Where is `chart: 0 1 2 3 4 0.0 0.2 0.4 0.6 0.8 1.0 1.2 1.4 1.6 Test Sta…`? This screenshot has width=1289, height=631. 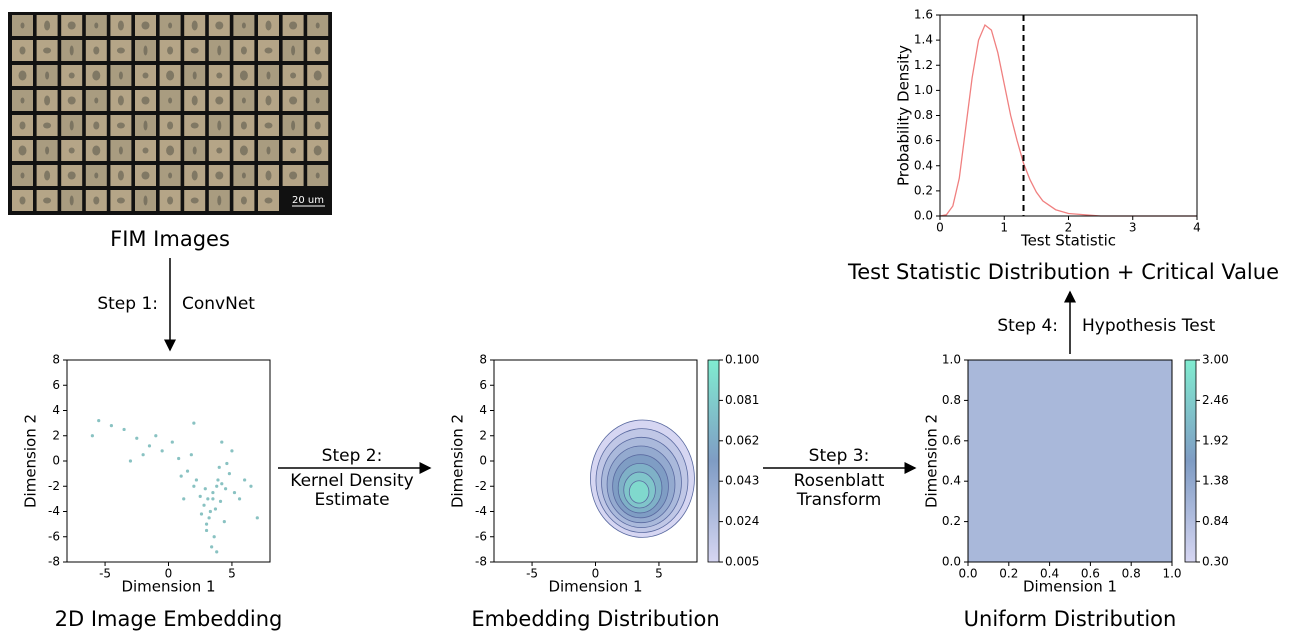 chart: 0 1 2 3 4 0.0 0.2 0.4 0.6 0.8 1.0 1.2 1.4 1.6 Test Sta… is located at coordinates (1063, 146).